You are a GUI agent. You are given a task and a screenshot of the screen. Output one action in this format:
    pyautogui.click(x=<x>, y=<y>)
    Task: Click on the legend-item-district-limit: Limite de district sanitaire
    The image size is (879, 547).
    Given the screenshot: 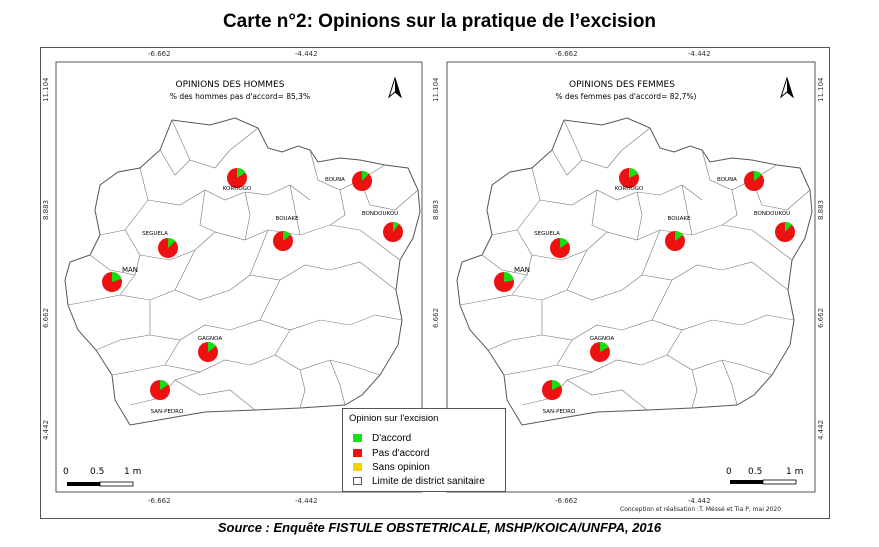 What is the action you would take?
    pyautogui.click(x=419, y=481)
    